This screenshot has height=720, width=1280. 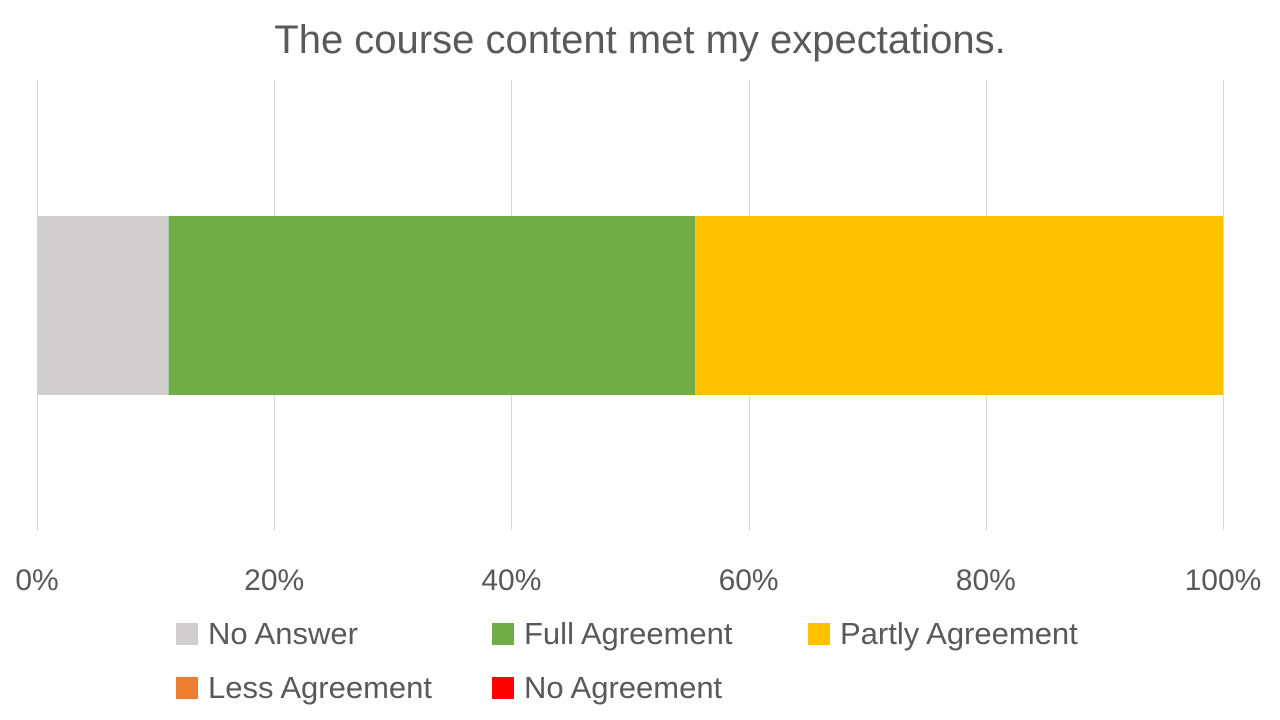 I want to click on legend-label-less-agreement: Less Agreement, so click(x=320, y=687).